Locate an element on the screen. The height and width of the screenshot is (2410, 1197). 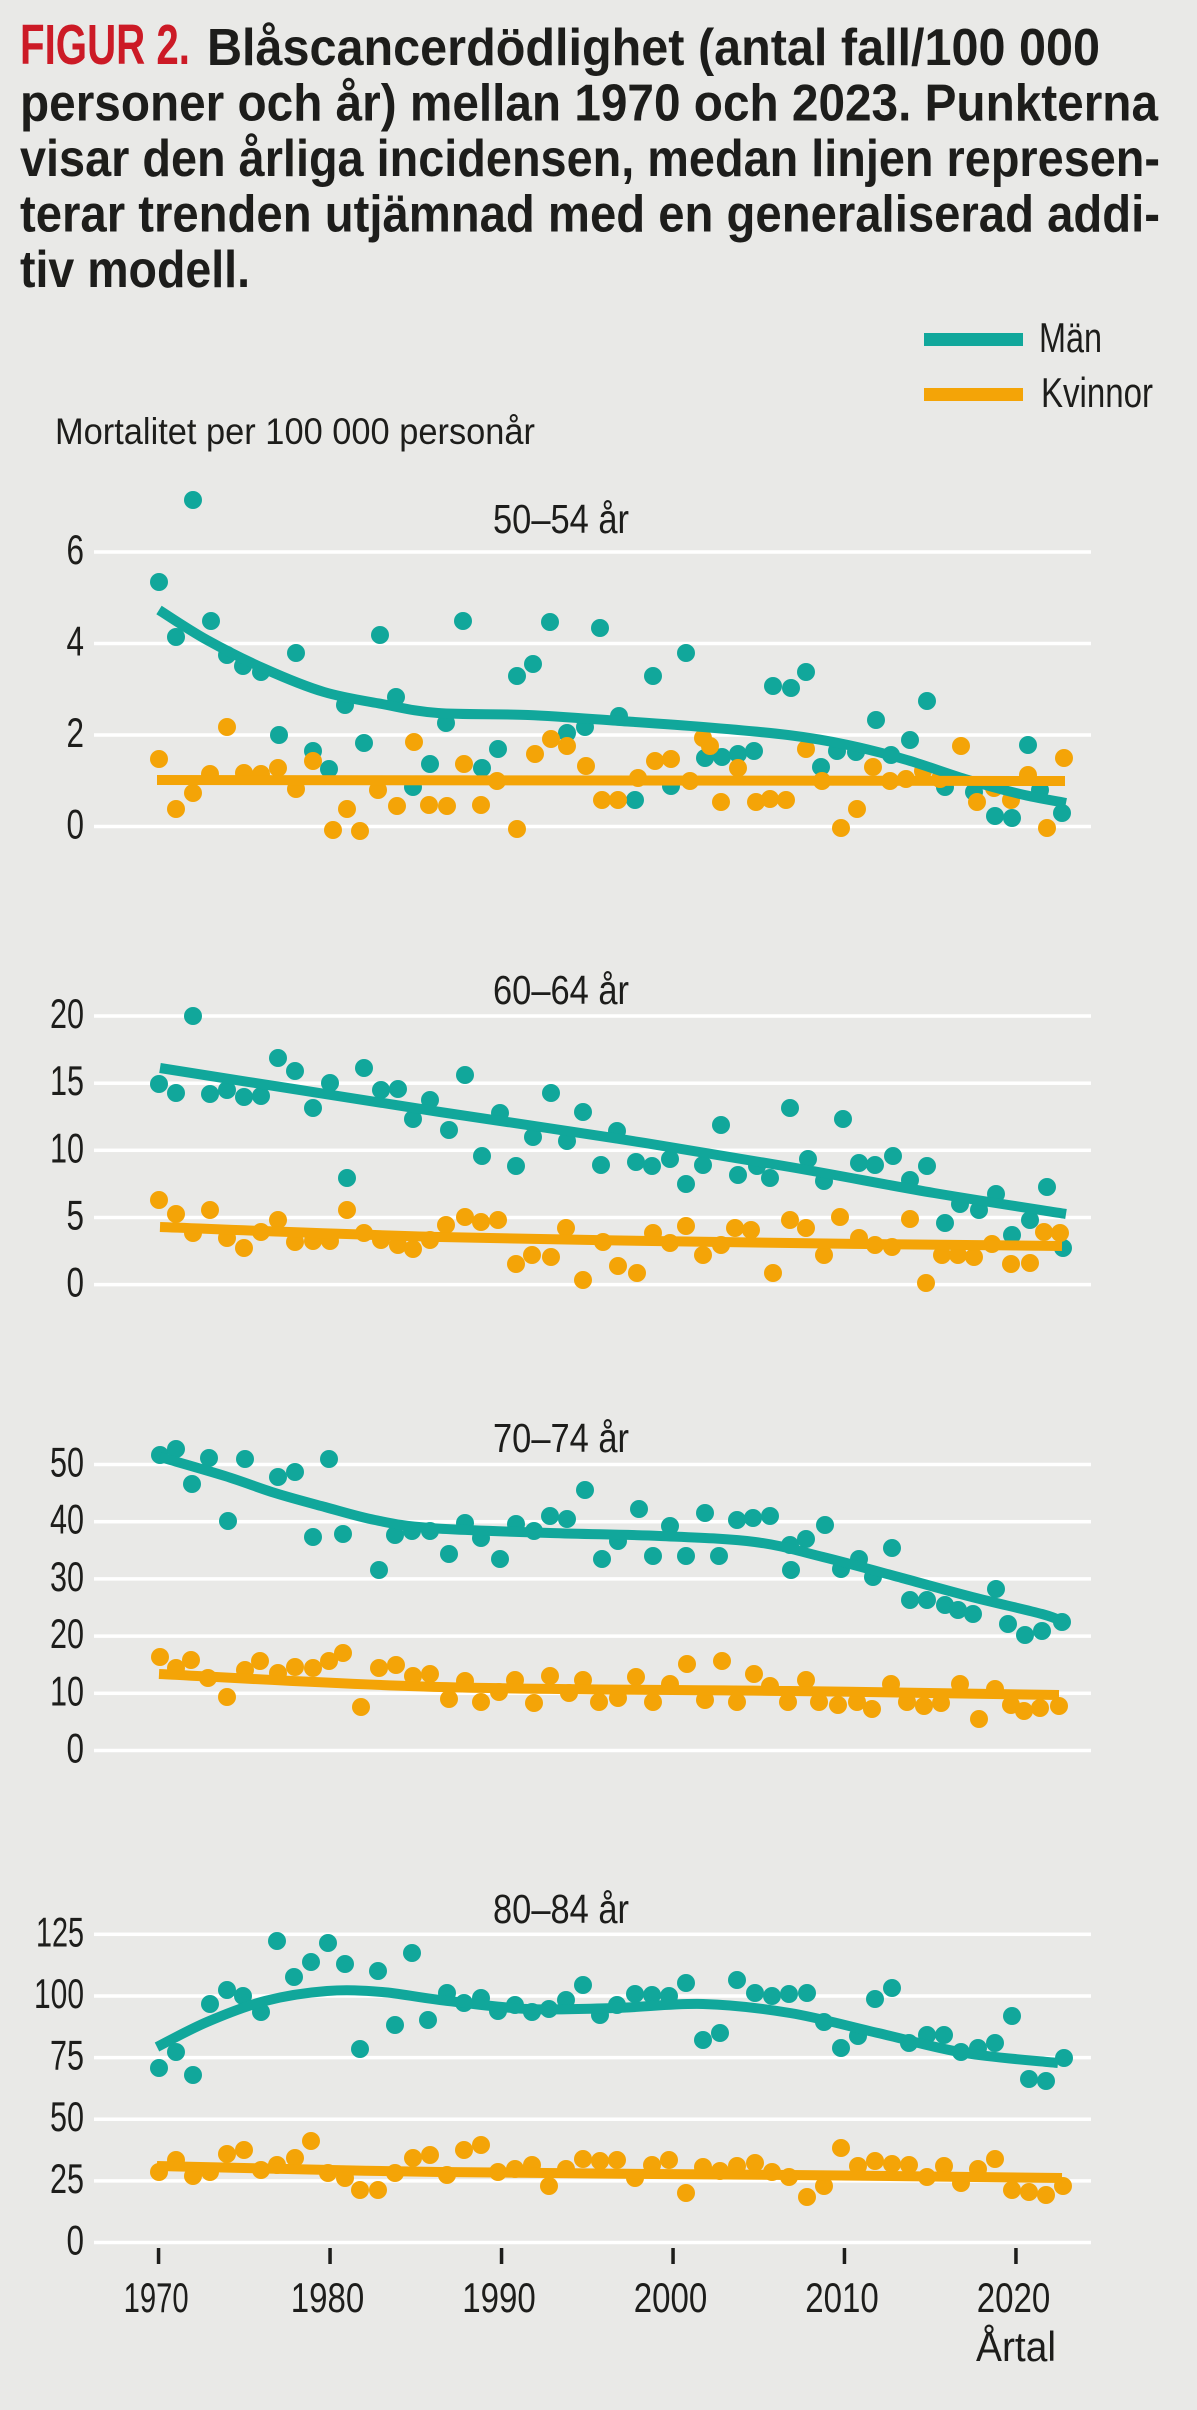
svg-text: Årtal is located at coordinates (1016, 2346).